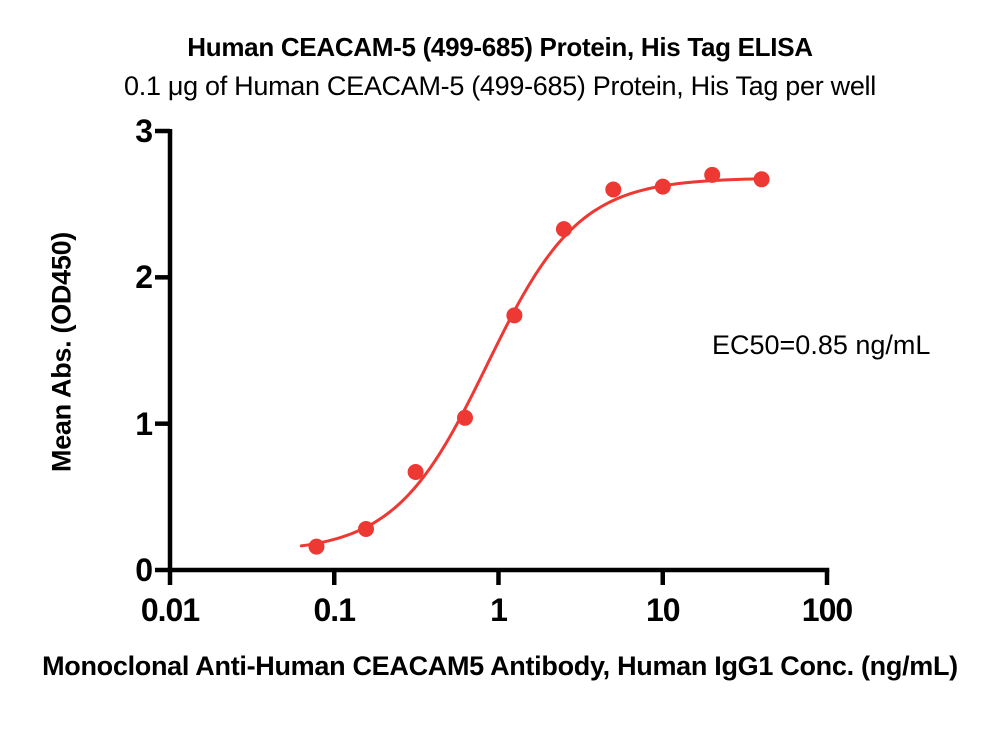  I want to click on x-tick-label: 0.1, so click(334, 610).